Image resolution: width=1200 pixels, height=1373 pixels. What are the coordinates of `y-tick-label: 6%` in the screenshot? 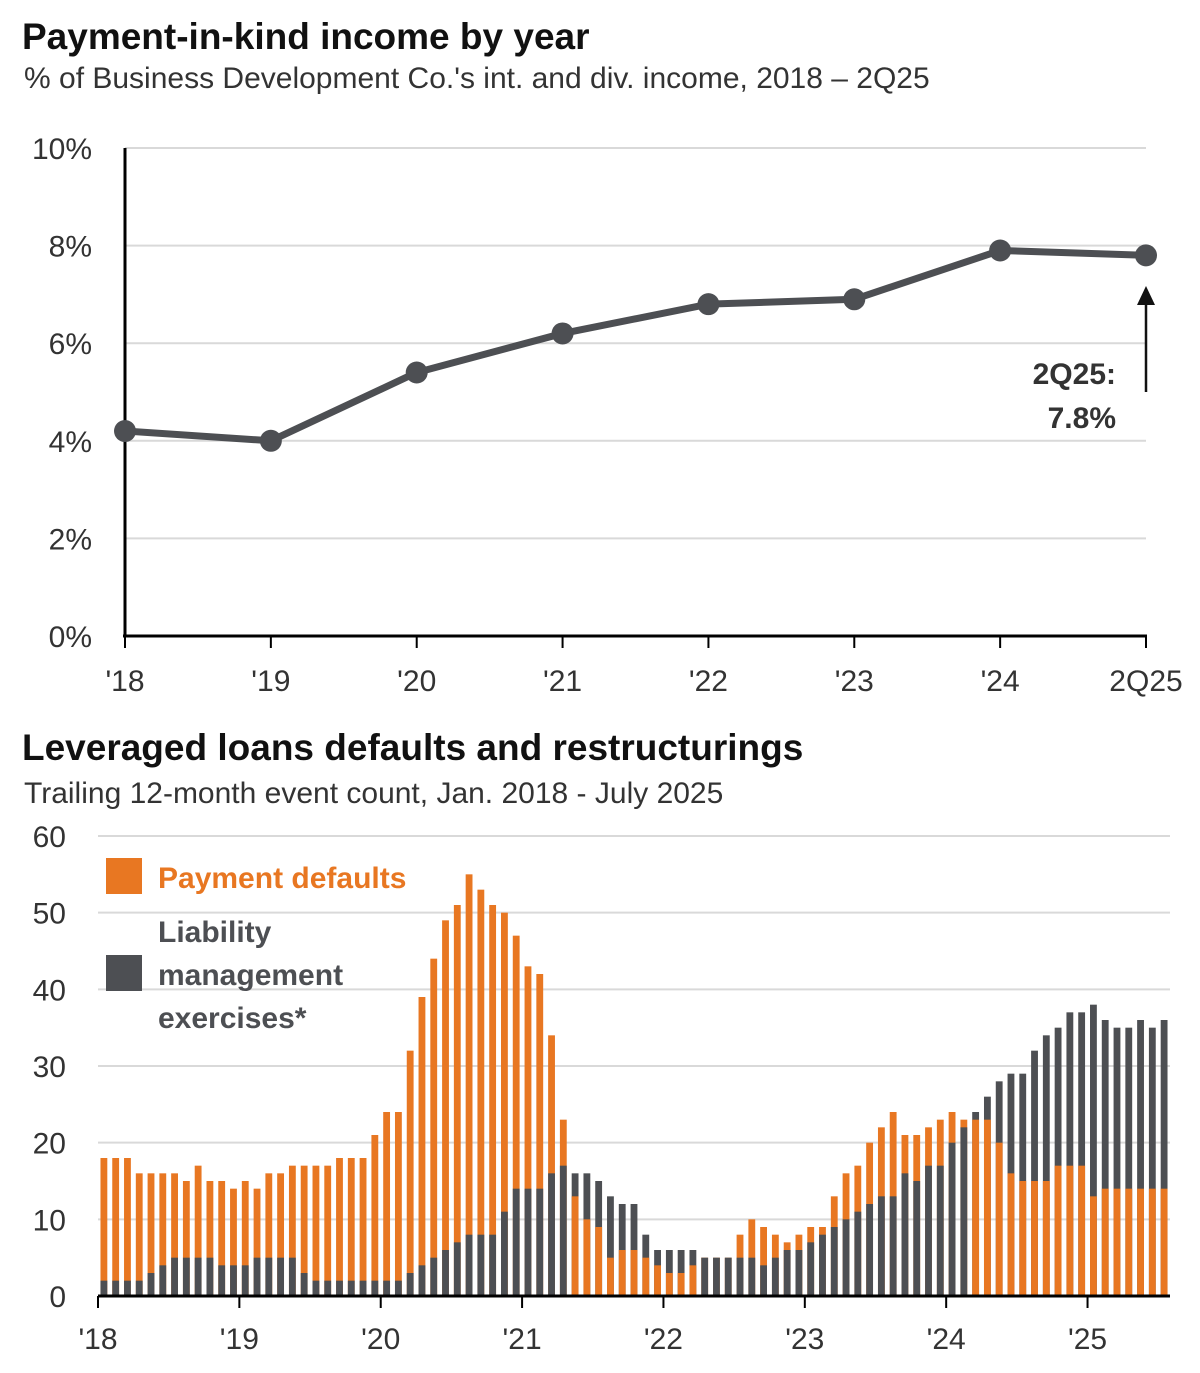 It's located at (70, 344).